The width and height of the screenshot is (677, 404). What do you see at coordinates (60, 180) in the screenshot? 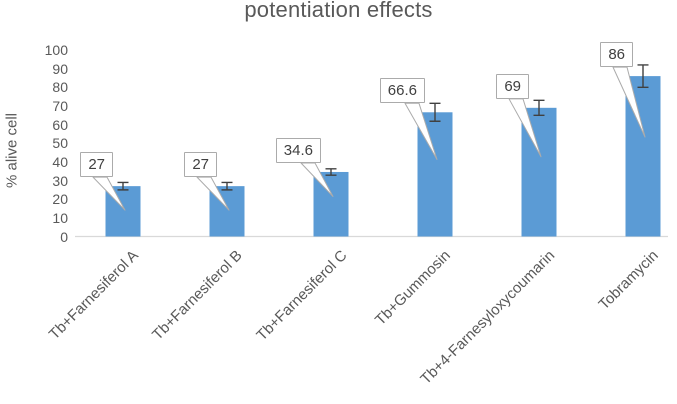
I see `y-tick-label: 30` at bounding box center [60, 180].